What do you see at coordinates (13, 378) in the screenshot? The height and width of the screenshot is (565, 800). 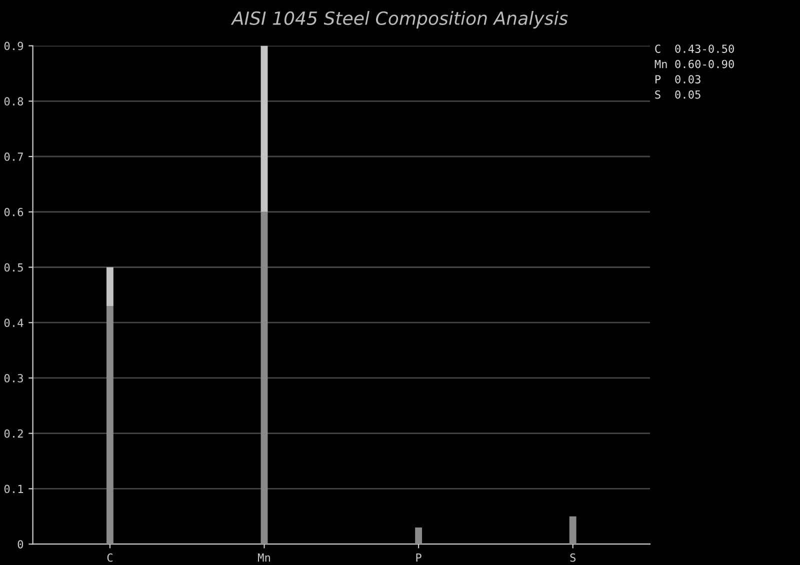 I see `y-tick-label: 0.3` at bounding box center [13, 378].